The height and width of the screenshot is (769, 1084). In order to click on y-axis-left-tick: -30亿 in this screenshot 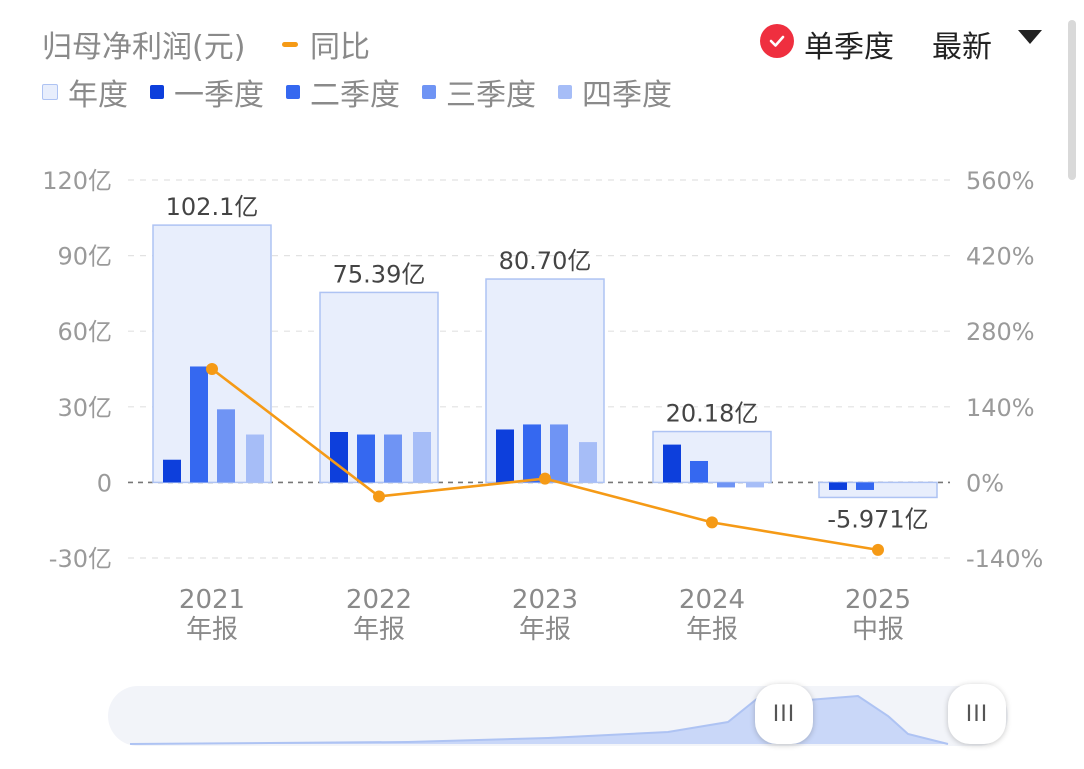, I will do `click(80, 559)`.